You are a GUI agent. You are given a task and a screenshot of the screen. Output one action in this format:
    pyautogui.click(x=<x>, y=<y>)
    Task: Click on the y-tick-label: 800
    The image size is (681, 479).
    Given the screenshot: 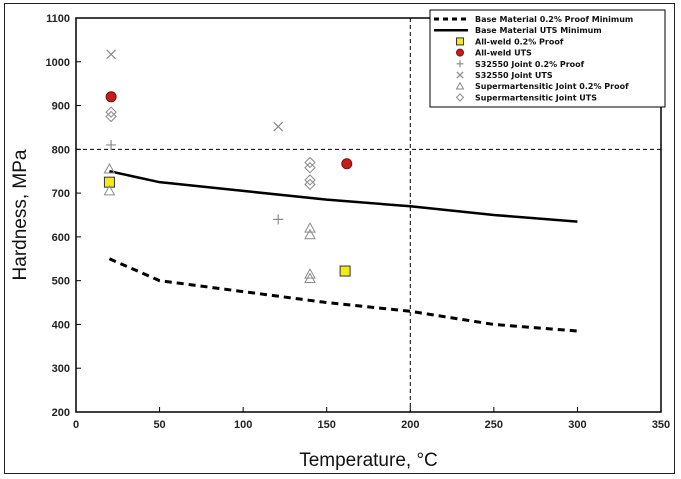 What is the action you would take?
    pyautogui.click(x=61, y=150)
    